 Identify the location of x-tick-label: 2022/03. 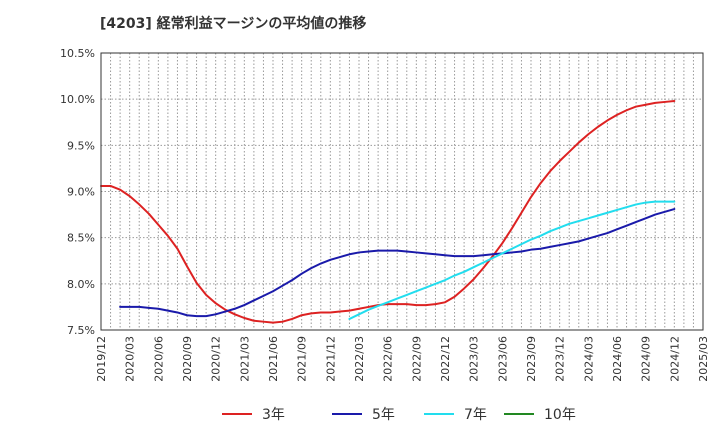
(359, 359).